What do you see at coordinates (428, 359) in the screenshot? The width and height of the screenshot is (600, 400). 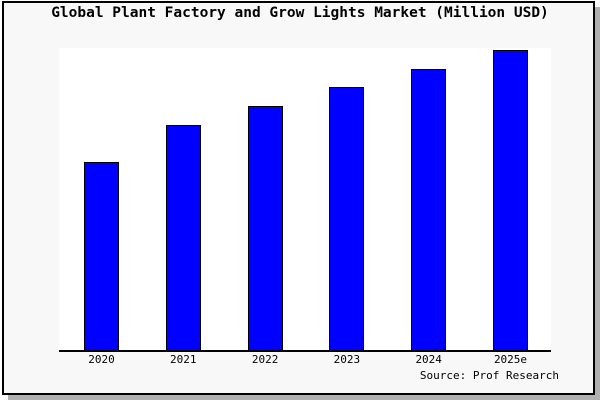 I see `x-axis-label-2024: 2024` at bounding box center [428, 359].